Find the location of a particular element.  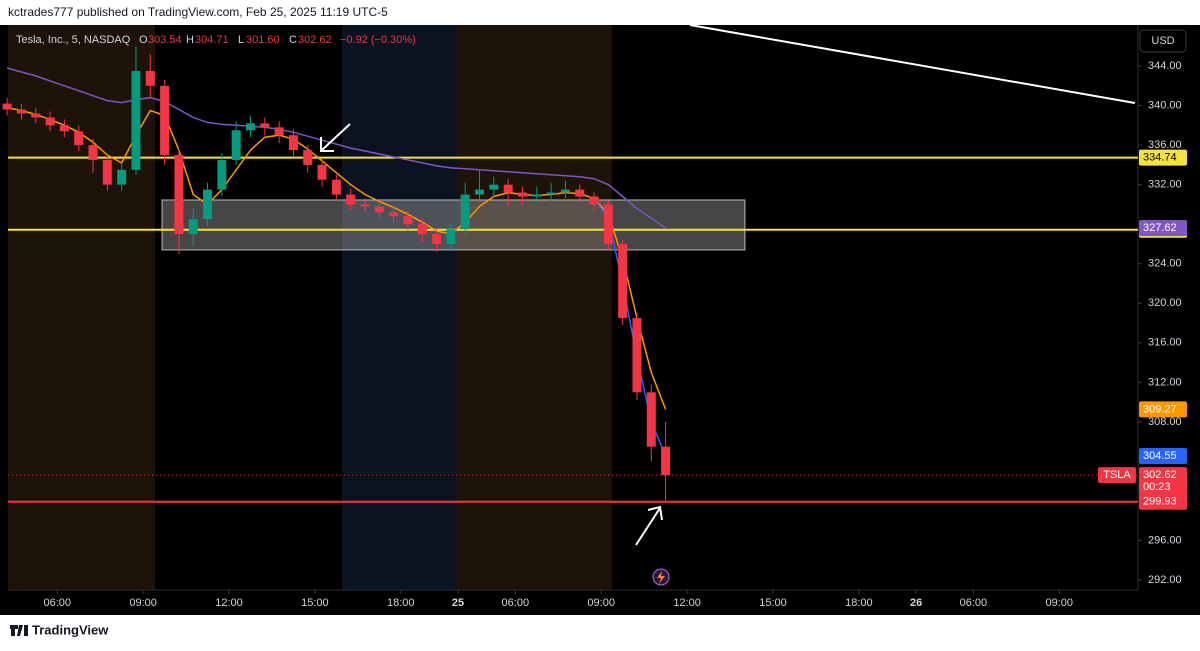

brand: TradingView is located at coordinates (70, 629).